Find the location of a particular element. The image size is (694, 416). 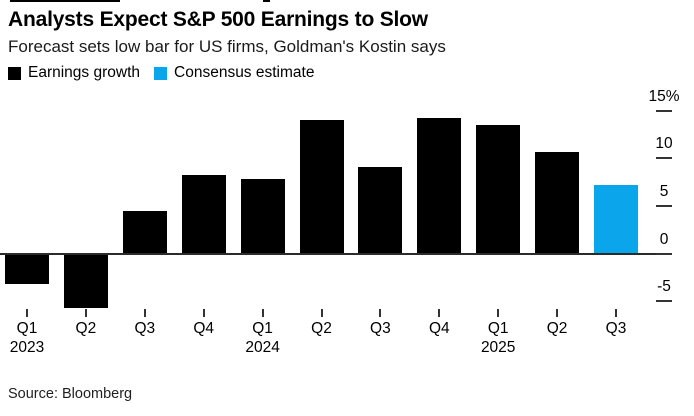

y-axis-tick-label: 5 is located at coordinates (664, 191).